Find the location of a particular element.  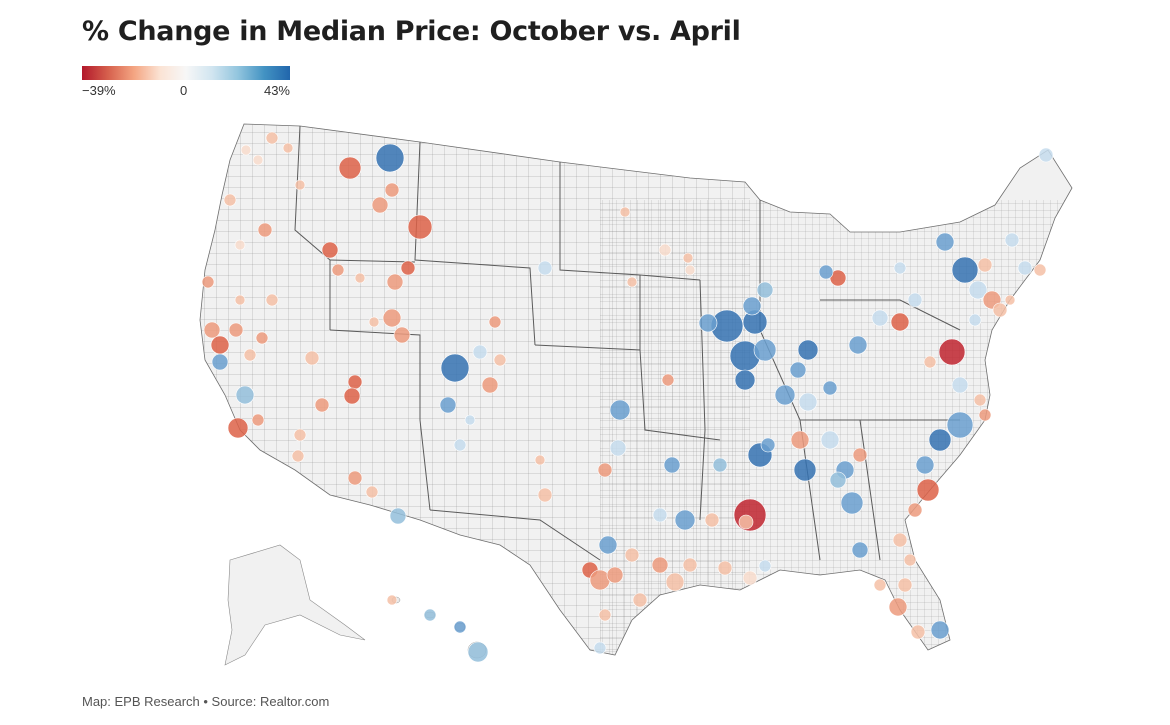

source-credit: Map: EPB Research • Source: Realtor.com is located at coordinates (206, 701).